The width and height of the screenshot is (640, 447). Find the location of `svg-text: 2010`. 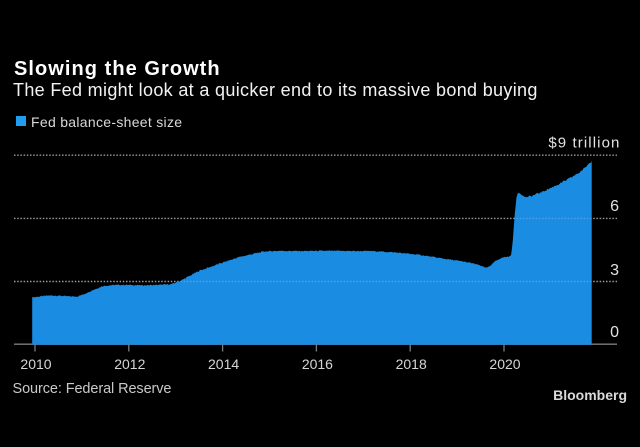

svg-text: 2010 is located at coordinates (35, 364).